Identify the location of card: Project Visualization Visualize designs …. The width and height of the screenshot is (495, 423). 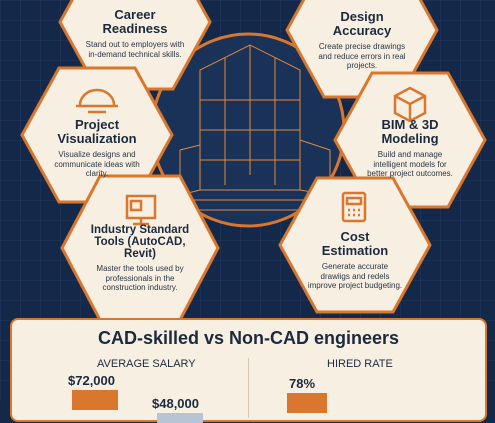
(97, 148).